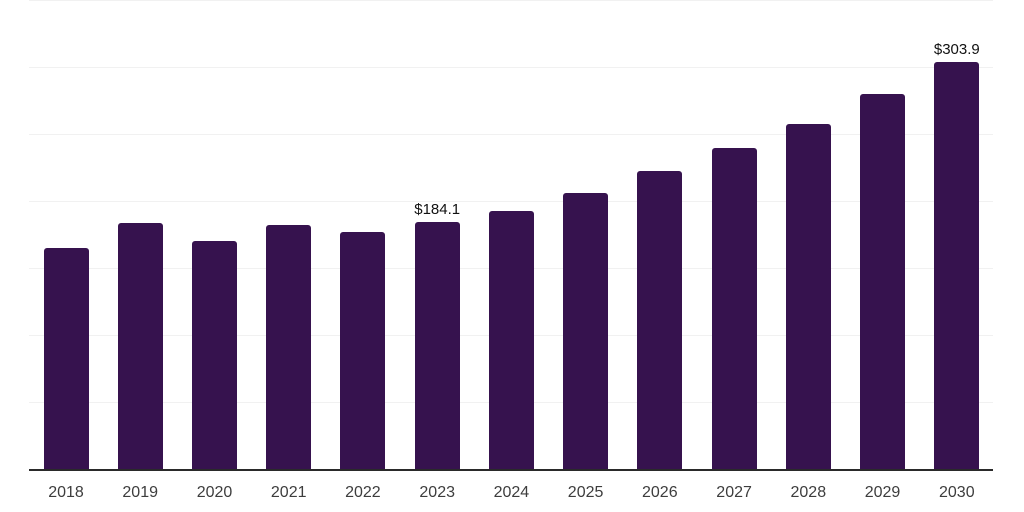  What do you see at coordinates (363, 492) in the screenshot?
I see `x-tick-2022: 2022` at bounding box center [363, 492].